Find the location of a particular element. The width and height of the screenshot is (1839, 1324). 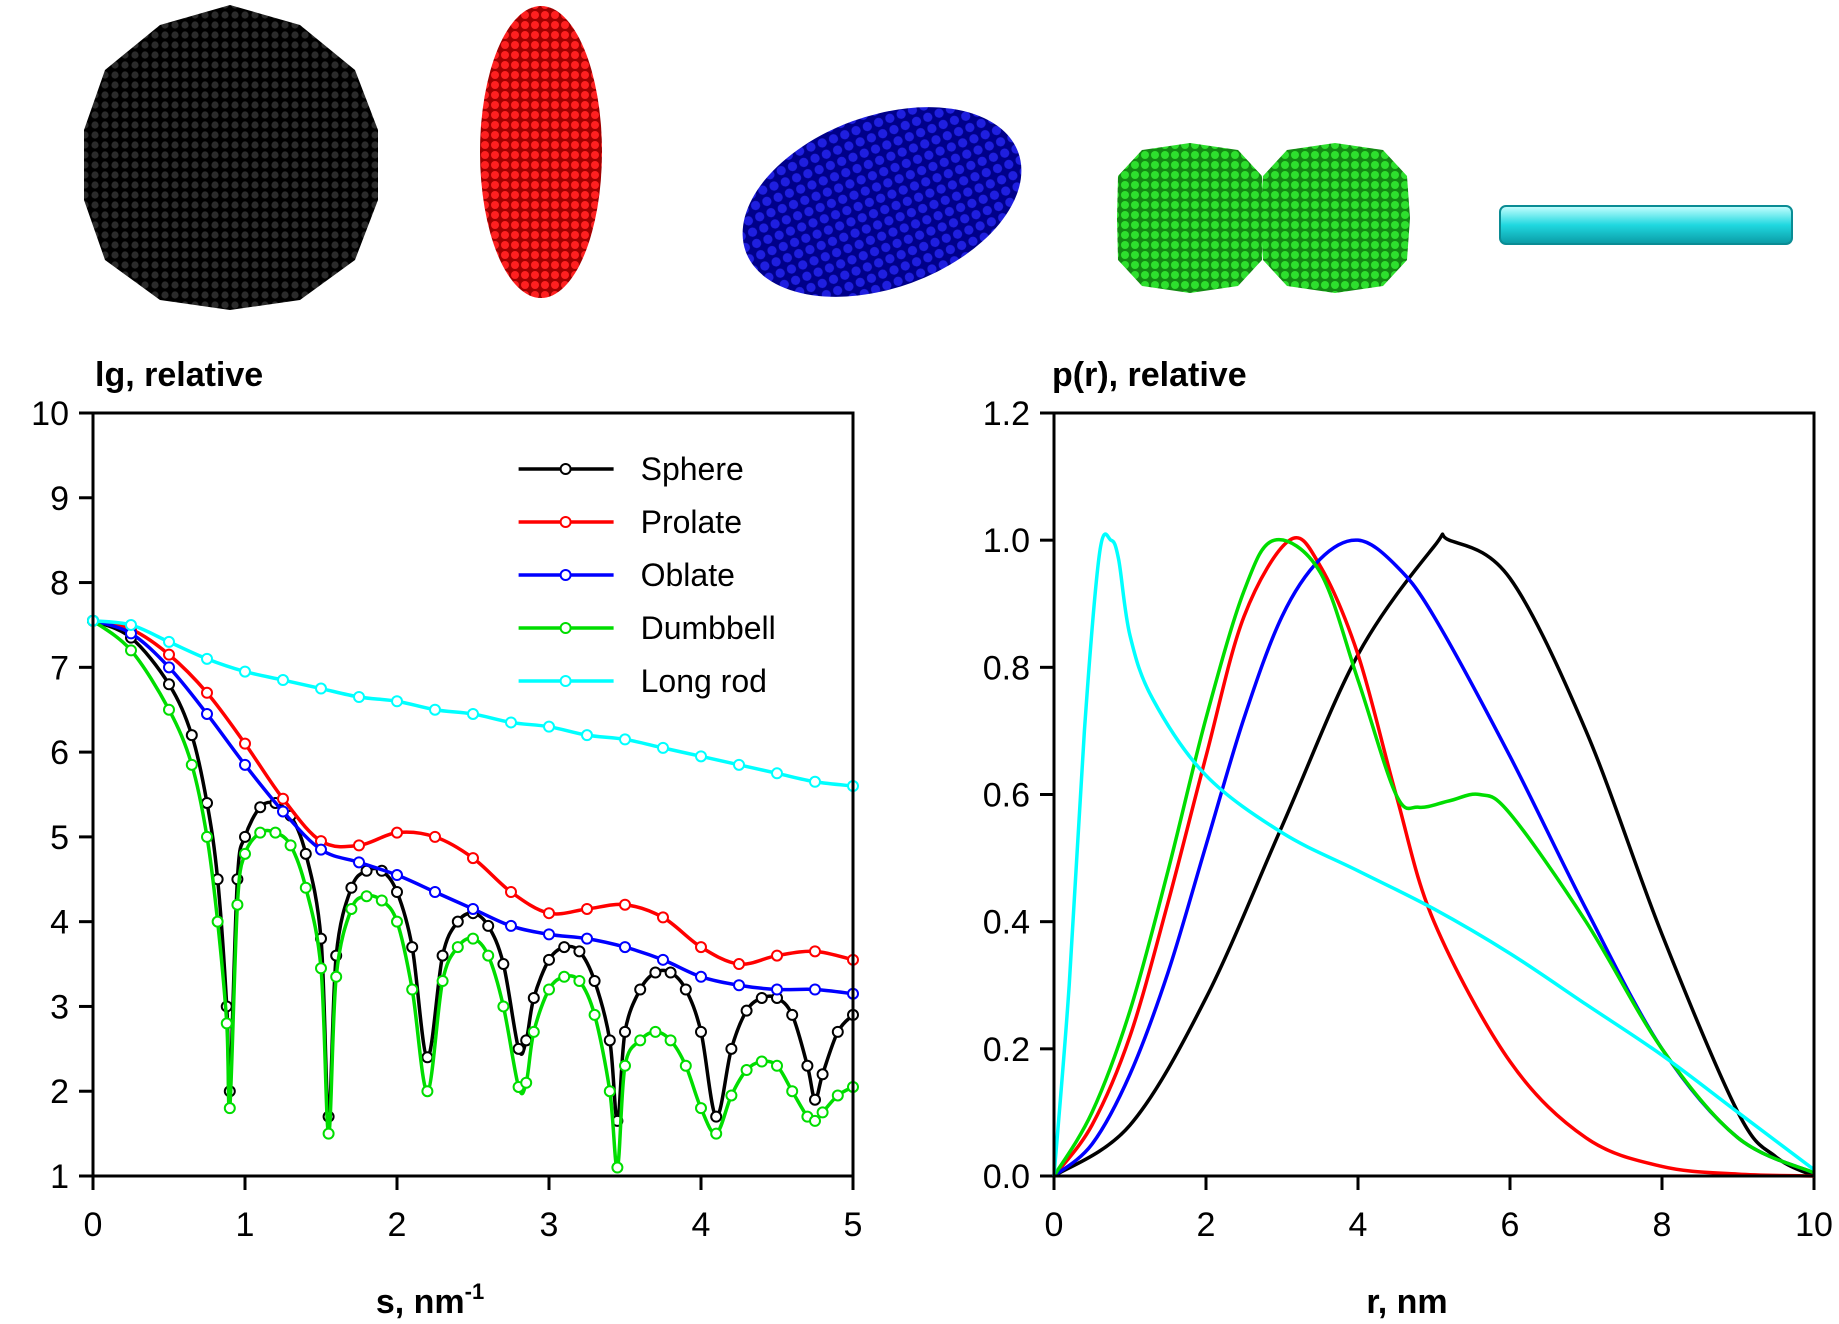

chart2-x-axis: 0 2 4 6 8 10 is located at coordinates (1439, 1210).